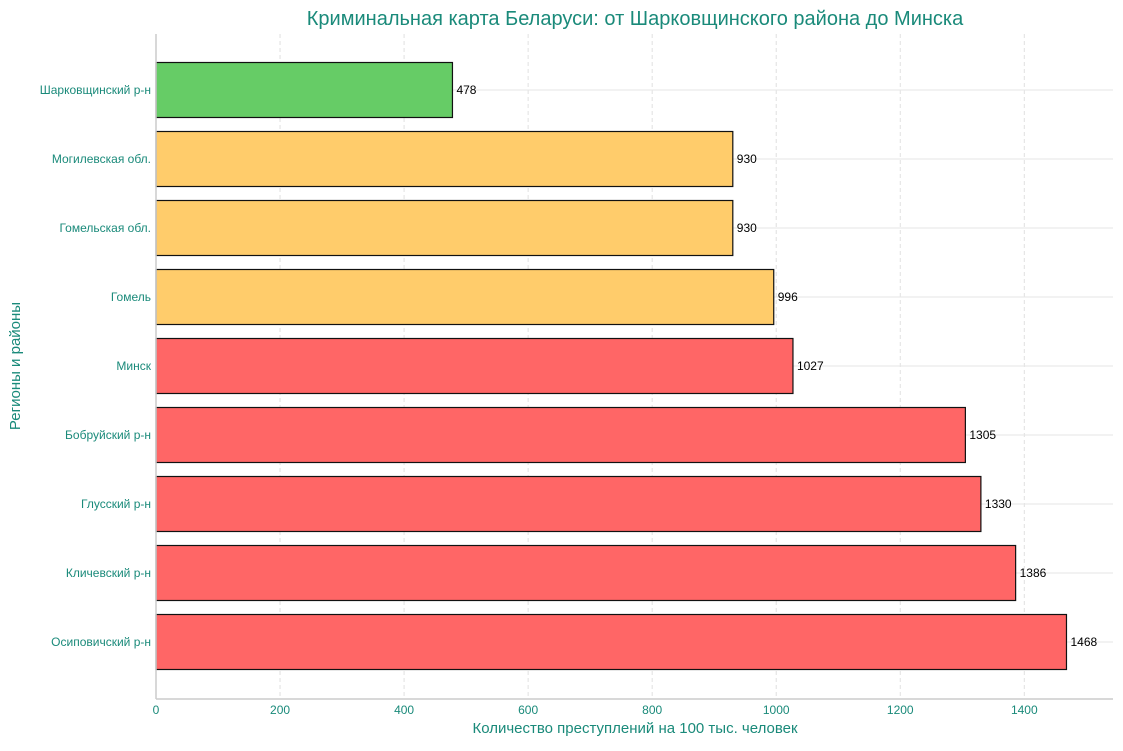 The height and width of the screenshot is (751, 1123). Describe the element at coordinates (108, 435) in the screenshot. I see `y-tick-label: Бобруйский р-н` at that location.